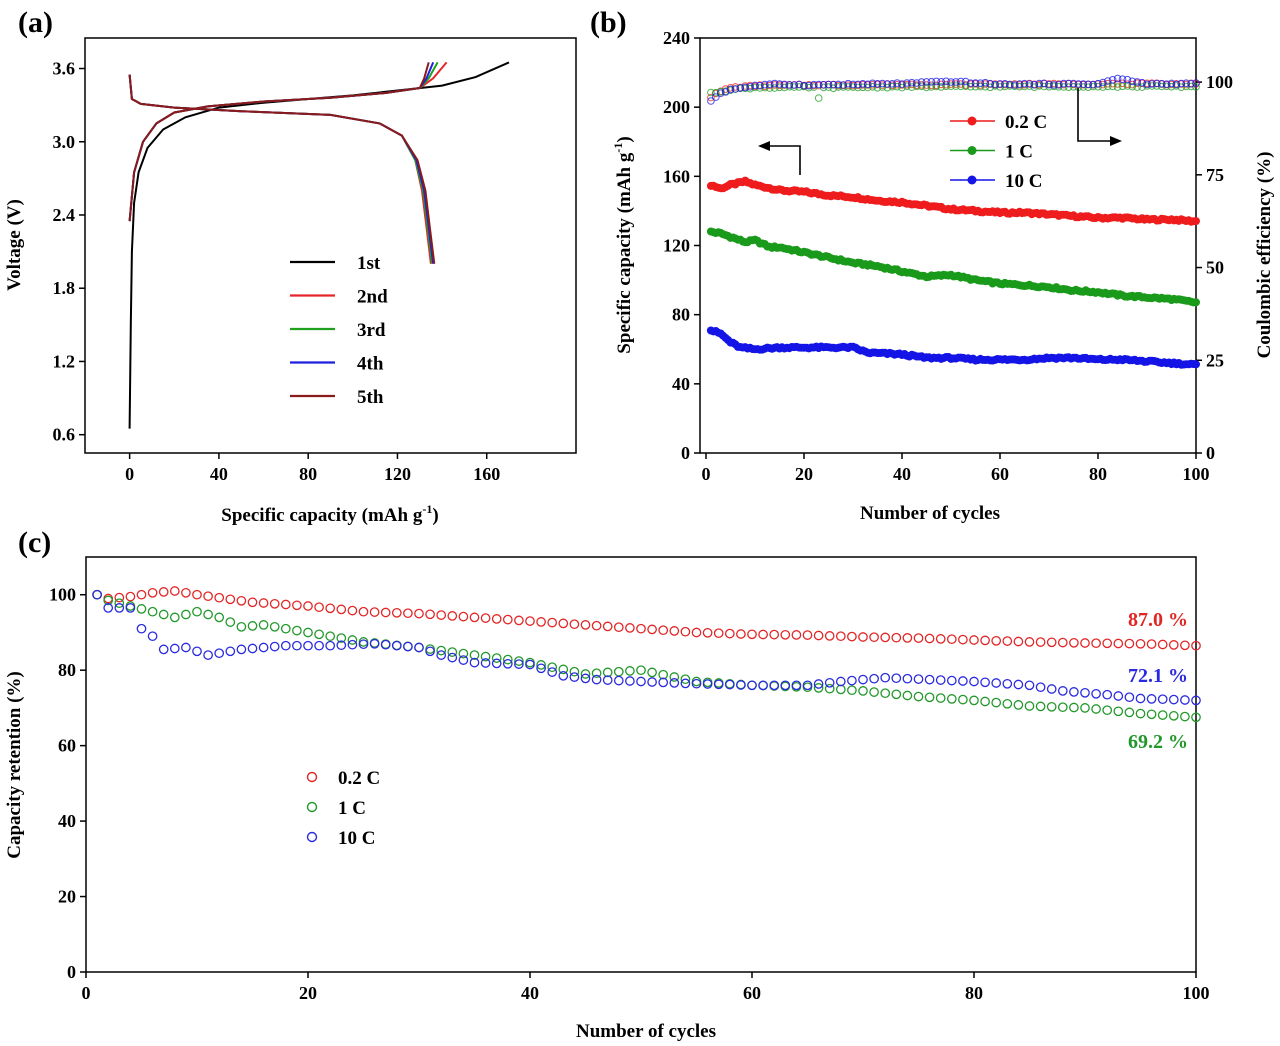 The width and height of the screenshot is (1280, 1046). Describe the element at coordinates (623, 244) in the screenshot. I see `y-axis-title-b: Specific capacity (mAh g-1)` at that location.